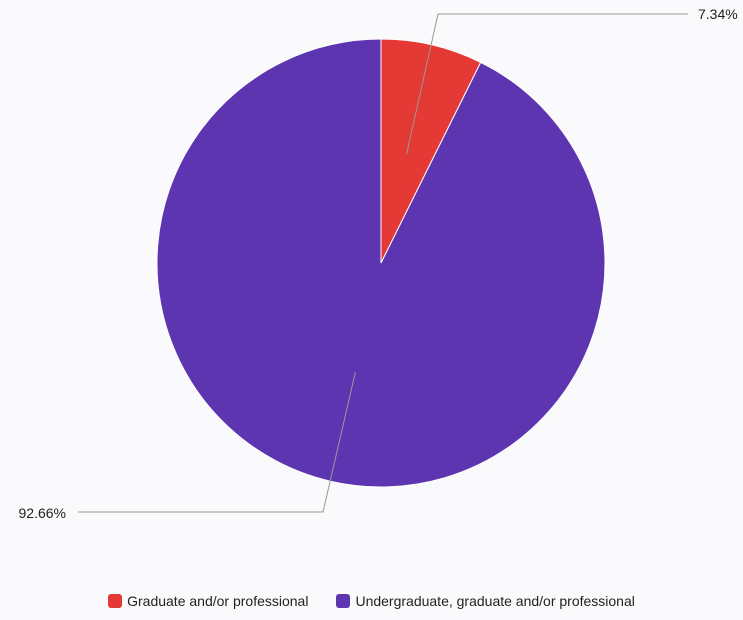 The image size is (743, 620). Describe the element at coordinates (115, 601) in the screenshot. I see `legend-swatch-graduate` at that location.